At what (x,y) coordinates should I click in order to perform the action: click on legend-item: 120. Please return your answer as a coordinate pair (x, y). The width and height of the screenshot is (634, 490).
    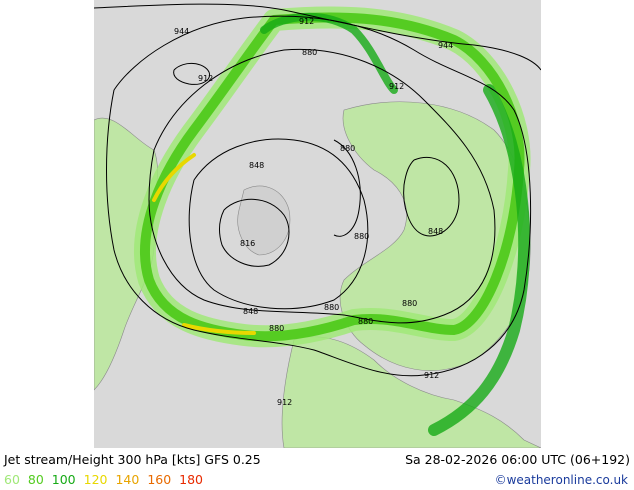
    Looking at the image, I should click on (95, 479).